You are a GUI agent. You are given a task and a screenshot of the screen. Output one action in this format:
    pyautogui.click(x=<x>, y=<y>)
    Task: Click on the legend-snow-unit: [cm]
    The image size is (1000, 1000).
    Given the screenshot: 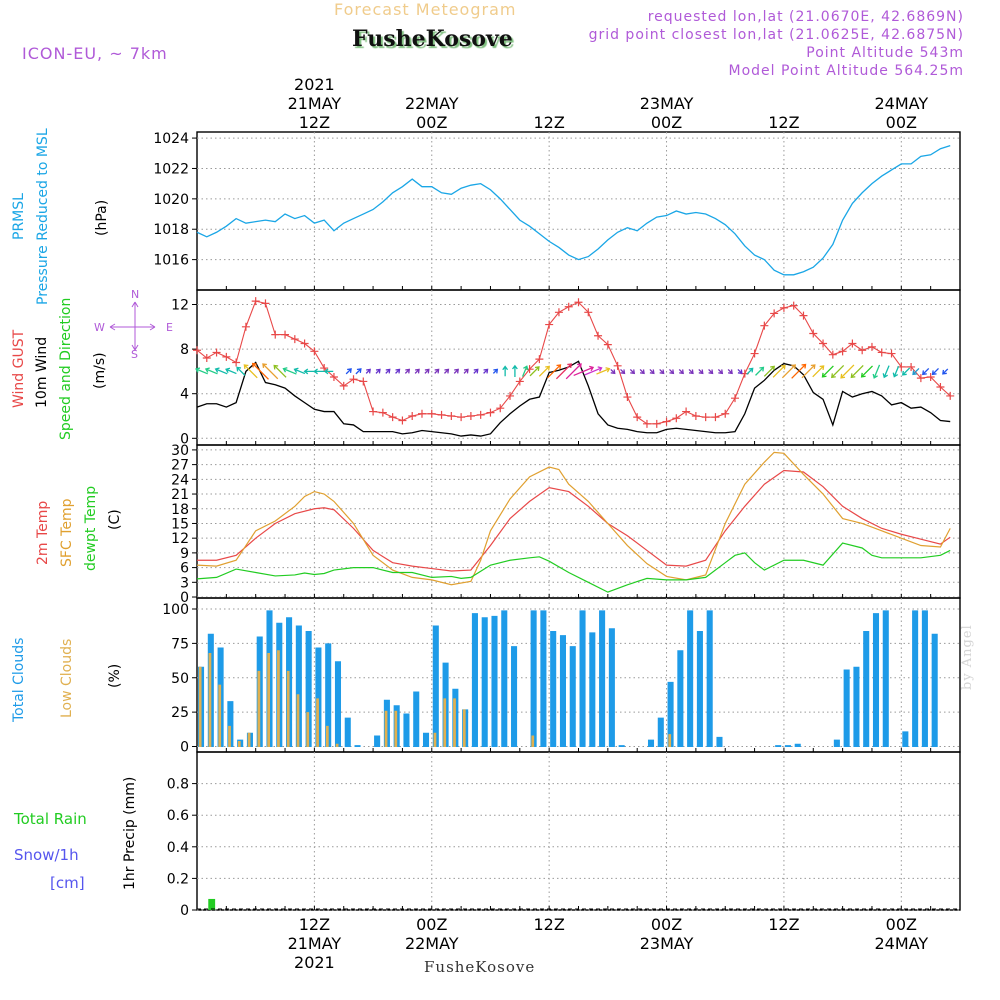 What is the action you would take?
    pyautogui.click(x=67, y=883)
    